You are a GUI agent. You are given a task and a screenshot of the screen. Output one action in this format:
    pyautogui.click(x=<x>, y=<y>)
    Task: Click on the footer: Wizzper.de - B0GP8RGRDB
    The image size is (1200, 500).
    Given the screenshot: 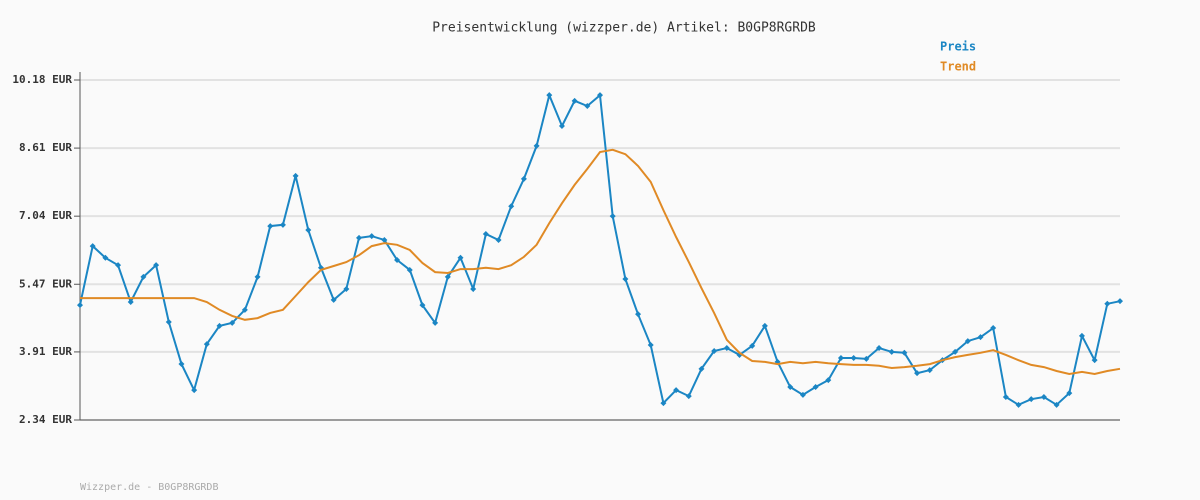 What is the action you would take?
    pyautogui.click(x=149, y=487)
    